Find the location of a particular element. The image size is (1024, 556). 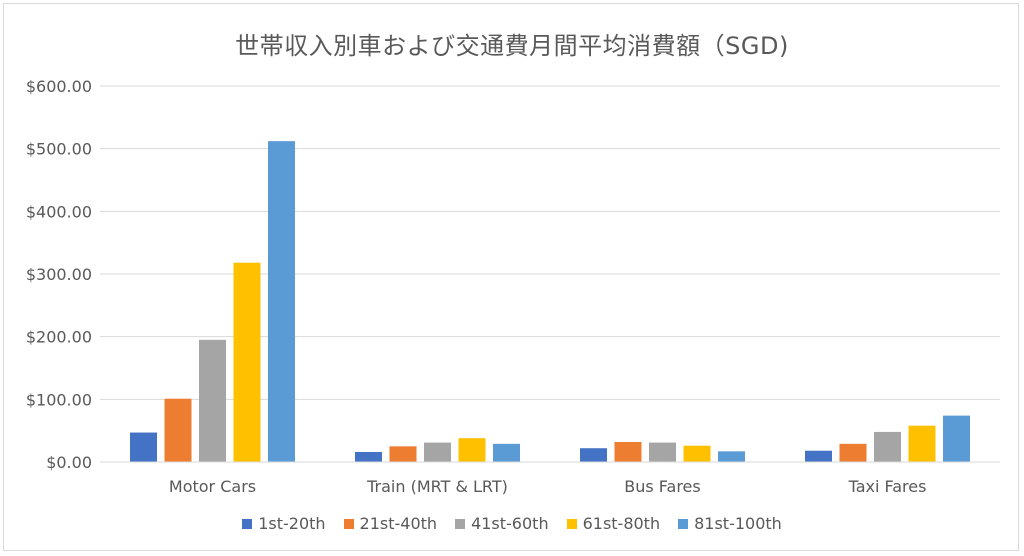

legend-item: 21st-40th is located at coordinates (390, 523).